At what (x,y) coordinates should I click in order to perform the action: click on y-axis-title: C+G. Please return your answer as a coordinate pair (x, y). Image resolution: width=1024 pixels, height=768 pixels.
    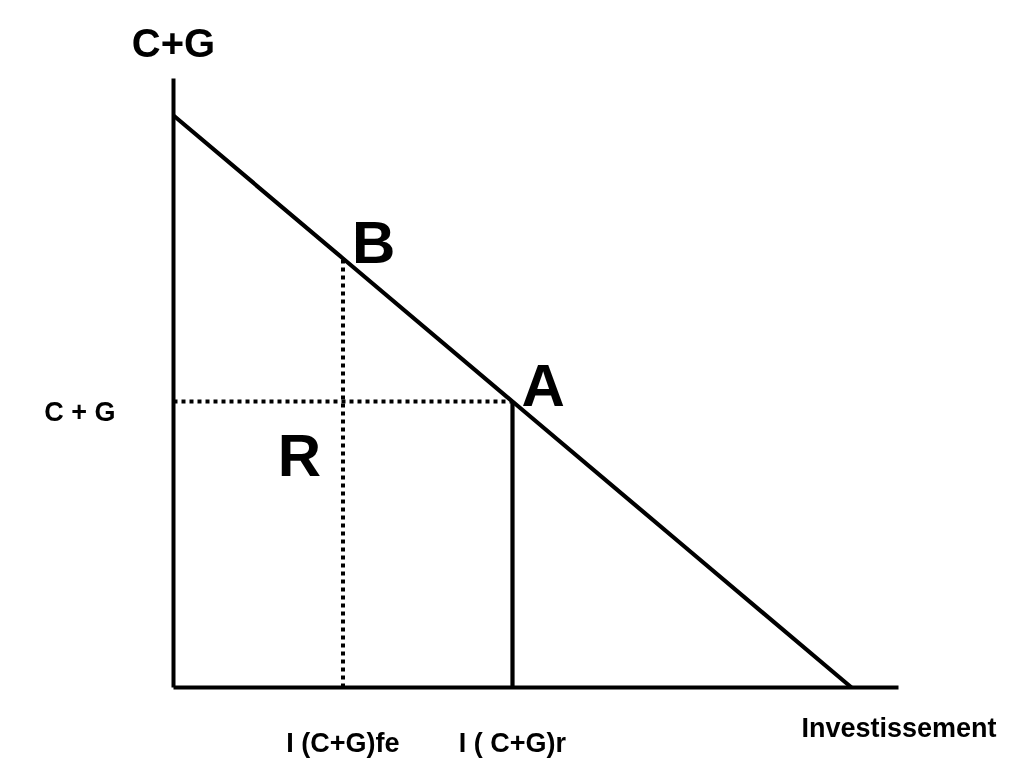
    Looking at the image, I should click on (173, 43).